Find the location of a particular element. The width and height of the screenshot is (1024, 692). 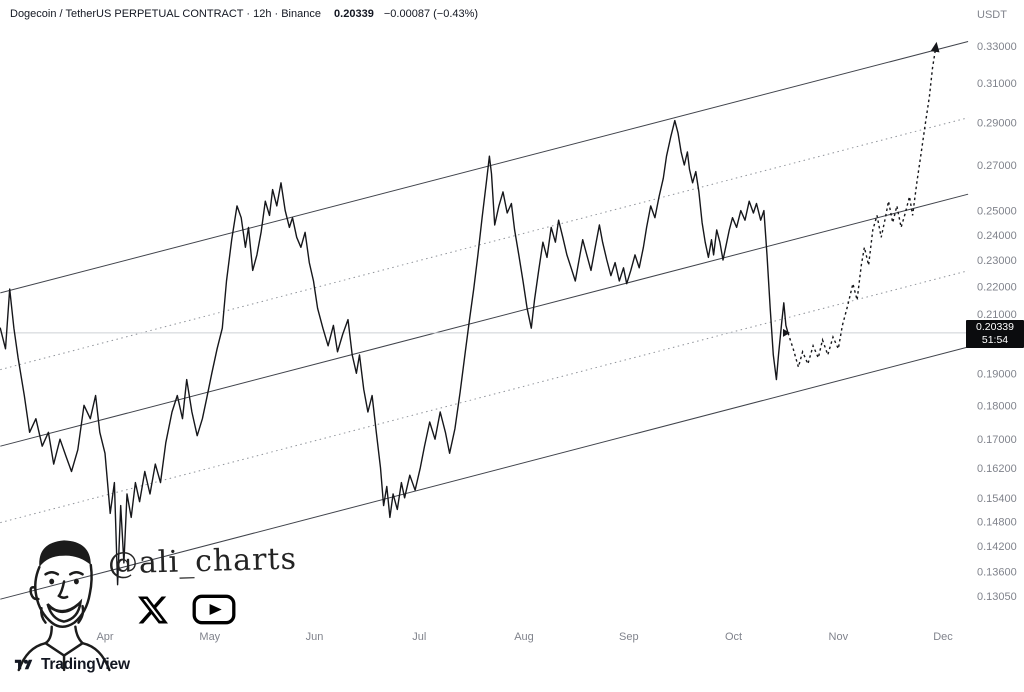

artist-social-icons is located at coordinates (187, 609).